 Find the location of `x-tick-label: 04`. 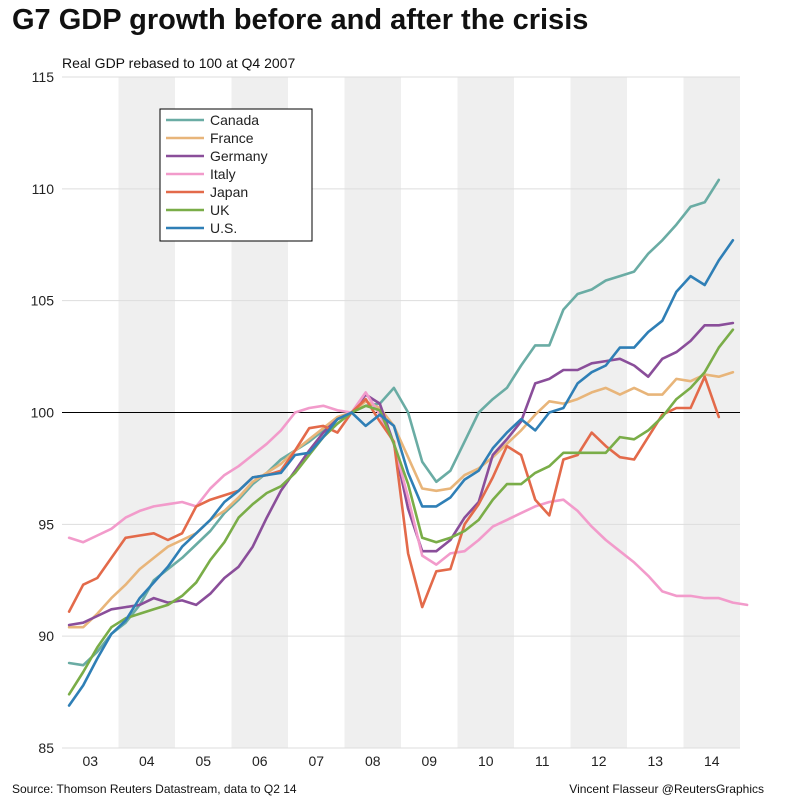

x-tick-label: 04 is located at coordinates (147, 761).